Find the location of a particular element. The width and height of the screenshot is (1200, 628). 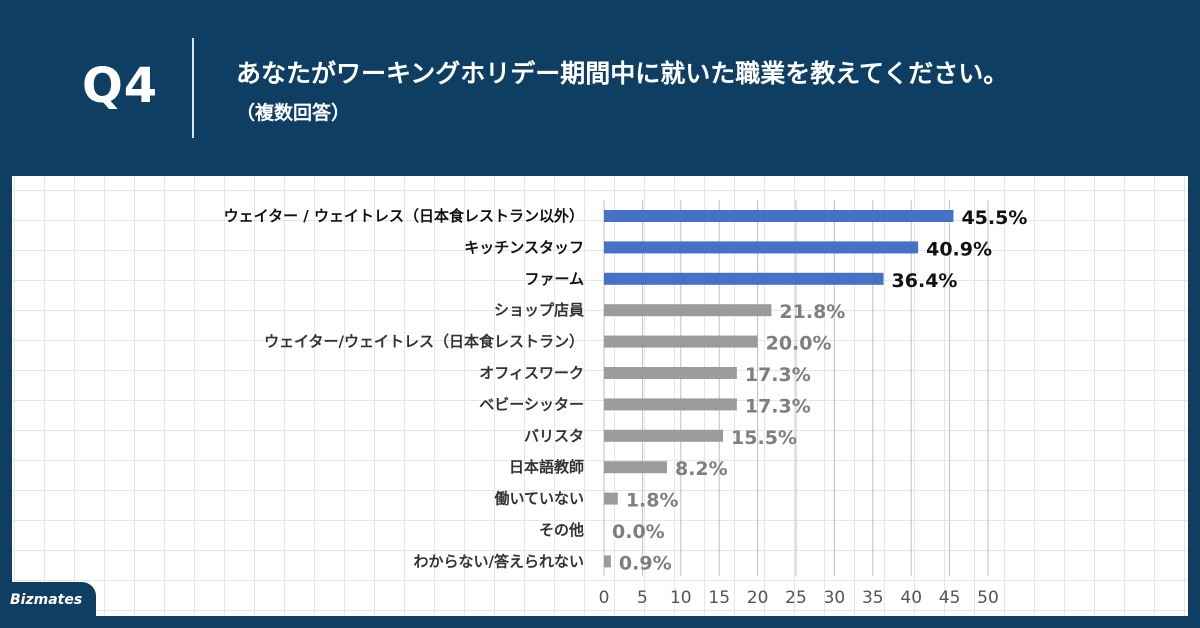

value-label: 1.8% is located at coordinates (652, 501).